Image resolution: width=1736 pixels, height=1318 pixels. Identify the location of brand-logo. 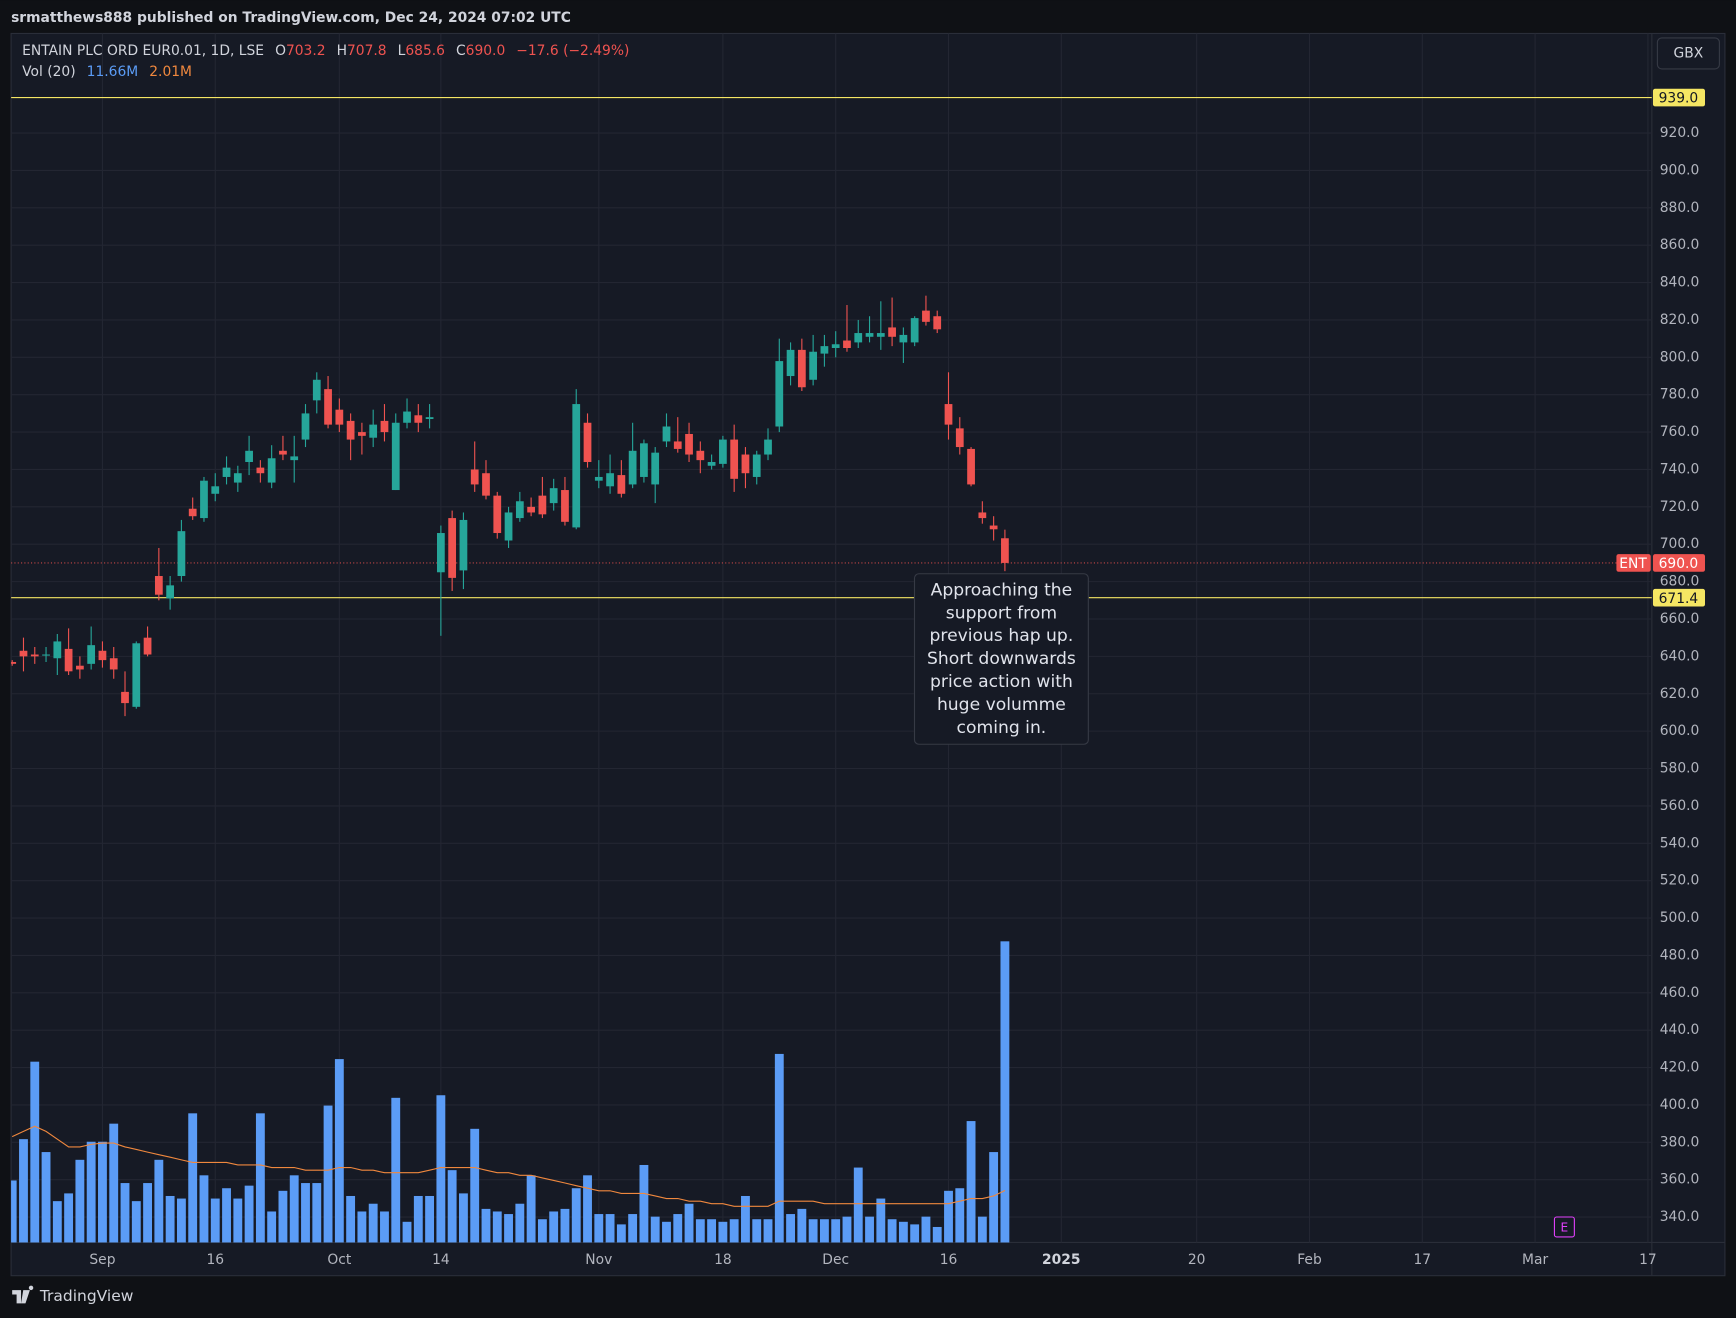
(23, 1294).